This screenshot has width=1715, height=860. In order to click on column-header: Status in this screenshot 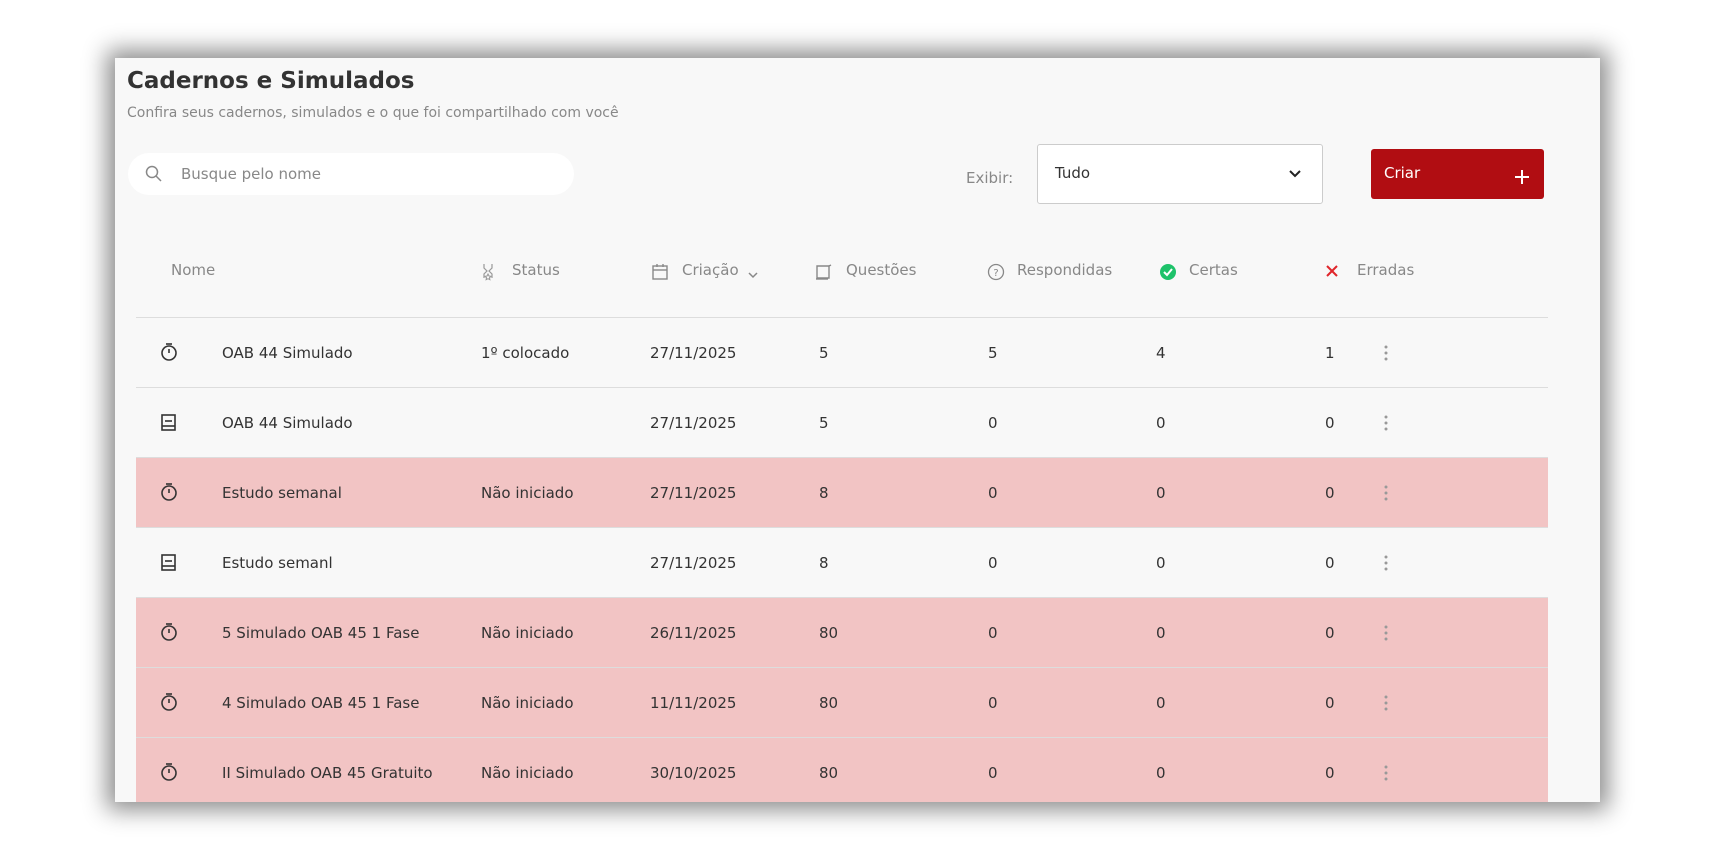, I will do `click(536, 270)`.